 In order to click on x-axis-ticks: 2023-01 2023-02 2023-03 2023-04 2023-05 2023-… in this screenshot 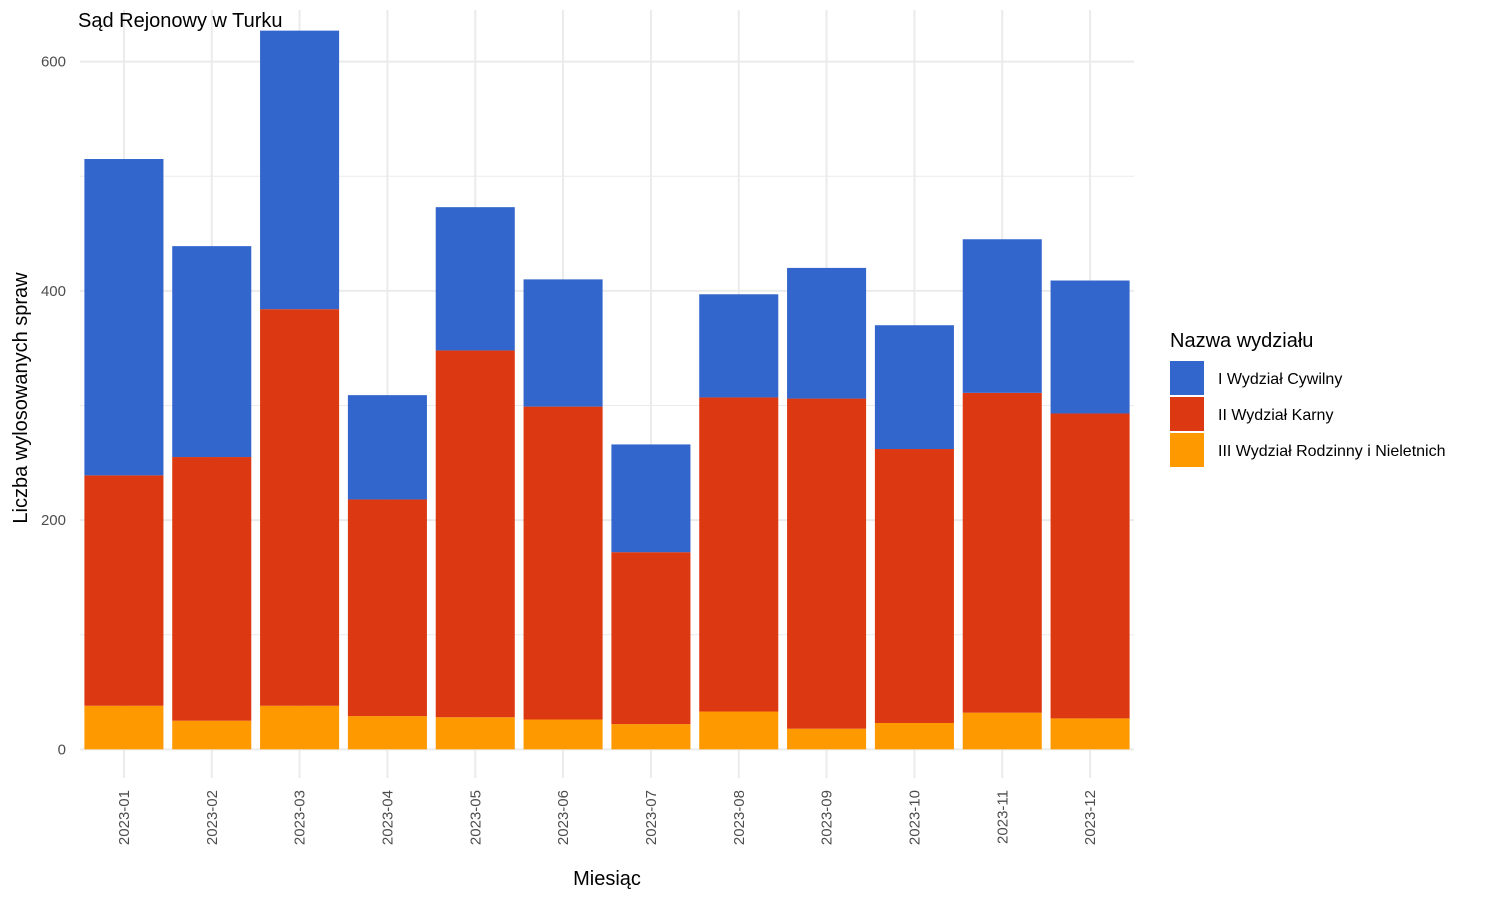, I will do `click(607, 817)`.